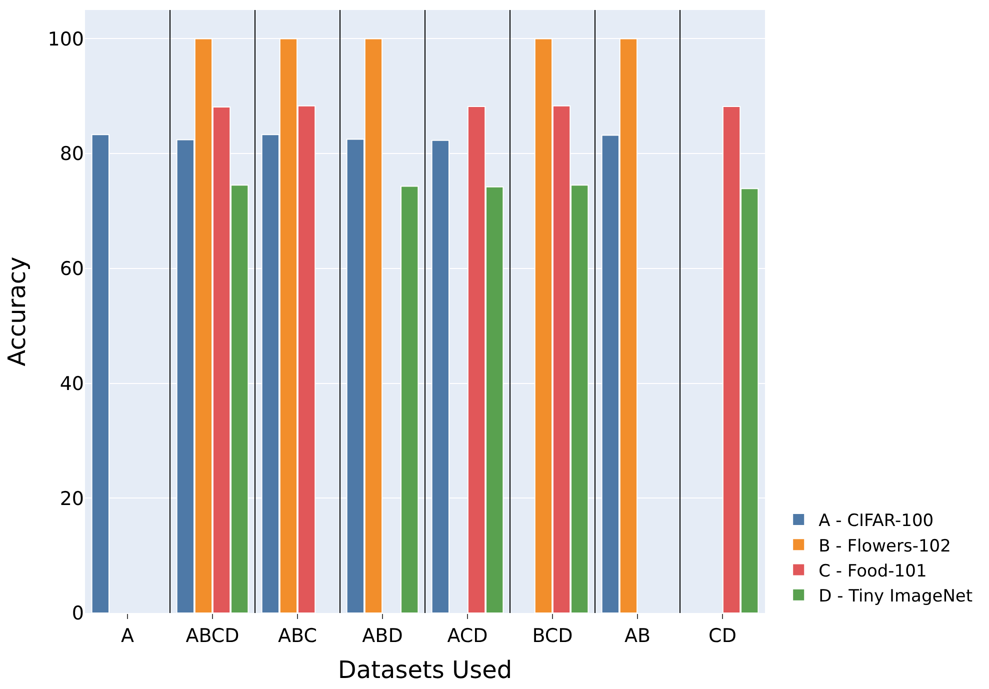 The width and height of the screenshot is (989, 689). I want to click on legend-label: C - Food-101, so click(872, 571).